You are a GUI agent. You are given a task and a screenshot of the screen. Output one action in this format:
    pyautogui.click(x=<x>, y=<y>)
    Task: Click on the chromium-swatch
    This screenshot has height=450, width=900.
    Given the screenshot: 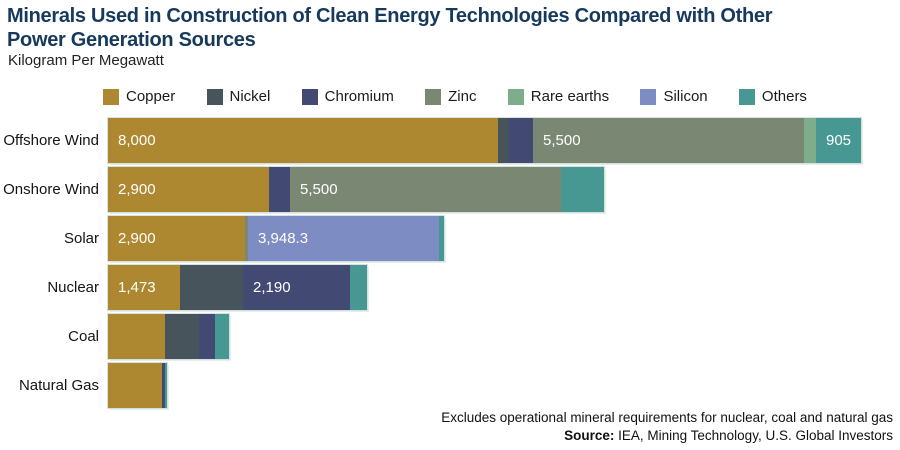 What is the action you would take?
    pyautogui.click(x=309, y=96)
    